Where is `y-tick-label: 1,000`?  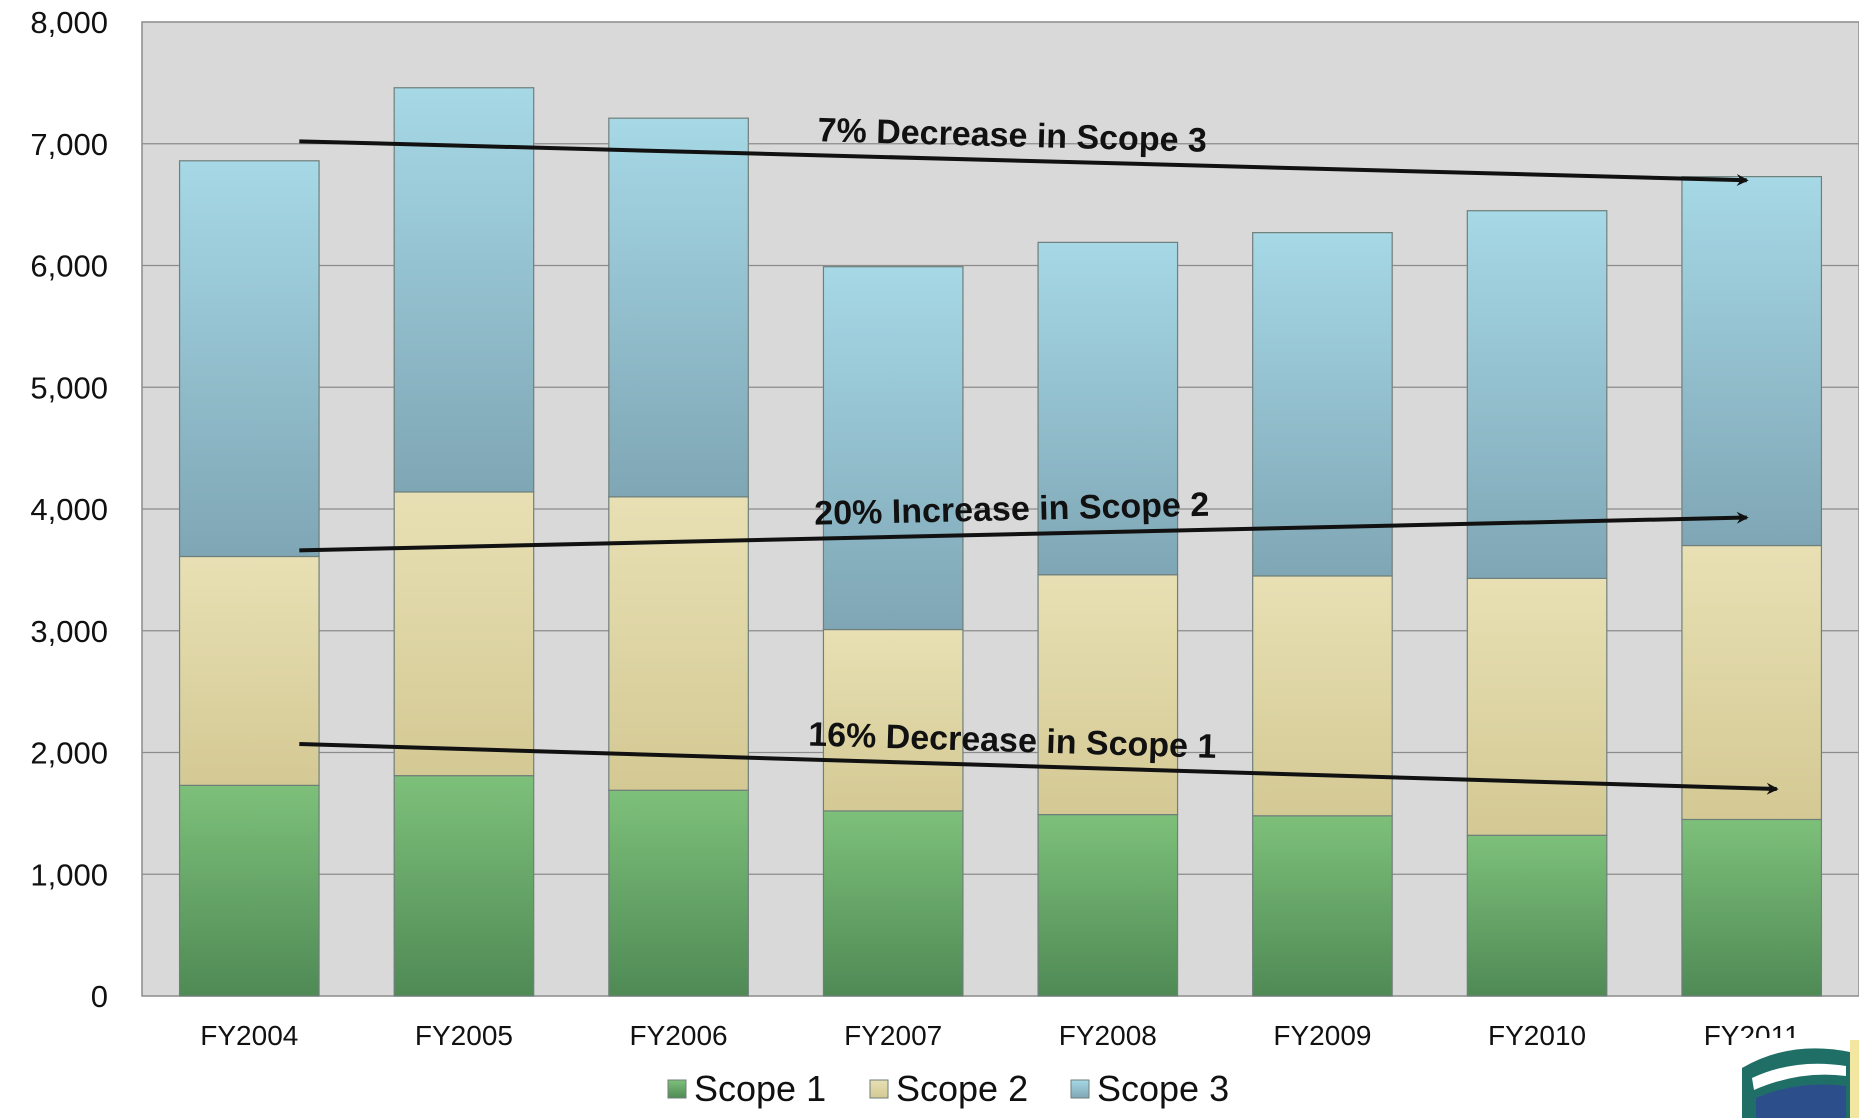 y-tick-label: 1,000 is located at coordinates (69, 874).